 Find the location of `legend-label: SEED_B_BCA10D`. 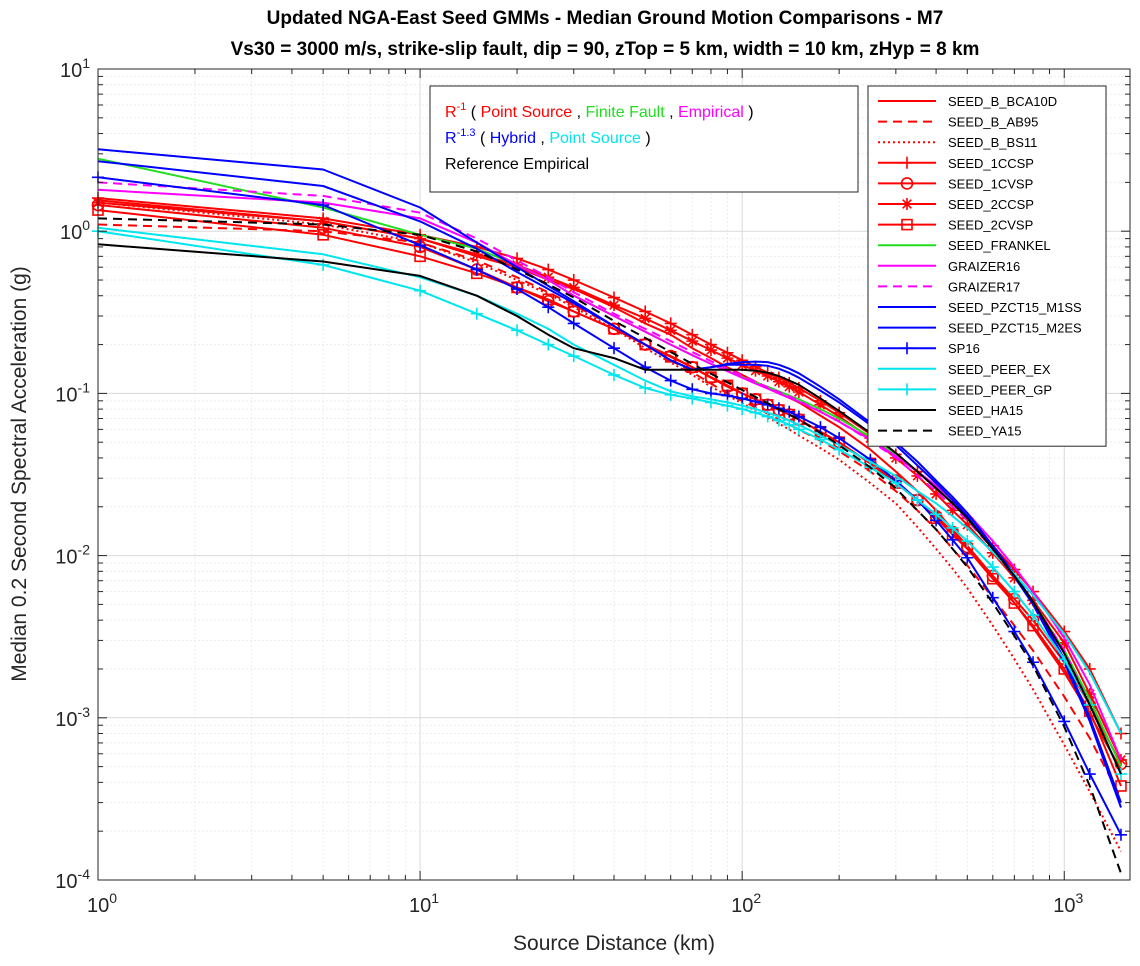

legend-label: SEED_B_BCA10D is located at coordinates (1002, 101).